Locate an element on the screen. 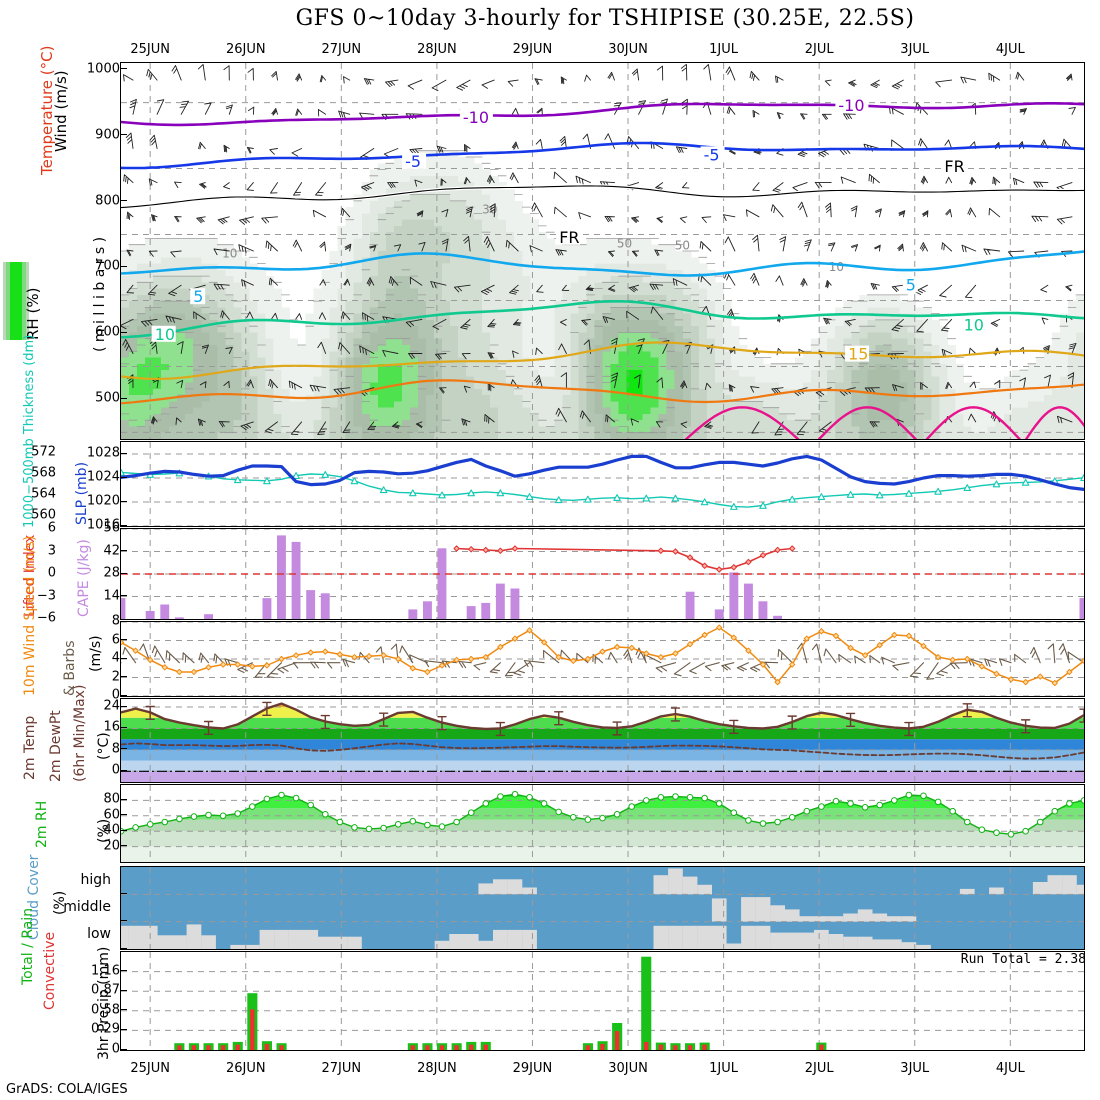 The image size is (1100, 1100). cape-tick: 42 is located at coordinates (111, 550).